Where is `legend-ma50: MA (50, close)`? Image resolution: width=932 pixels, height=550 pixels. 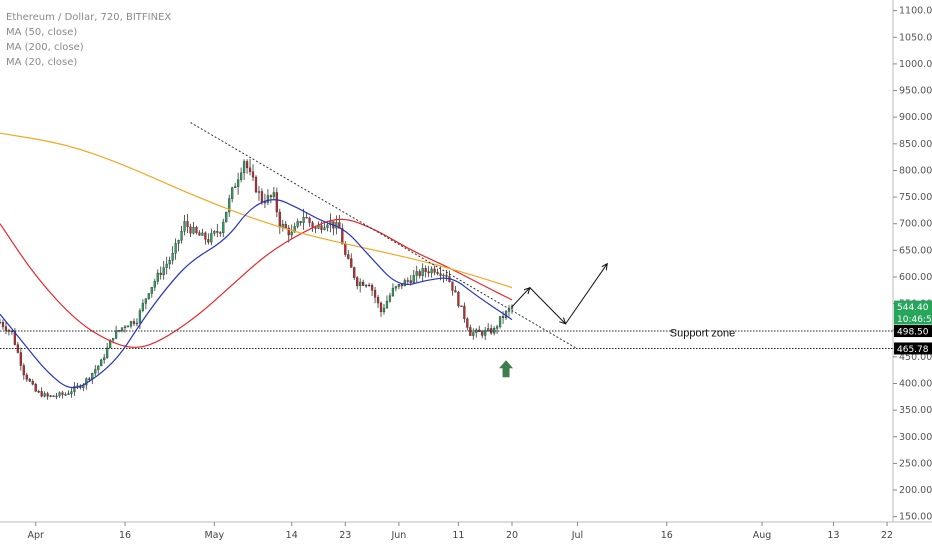
legend-ma50: MA (50, close) is located at coordinates (42, 32).